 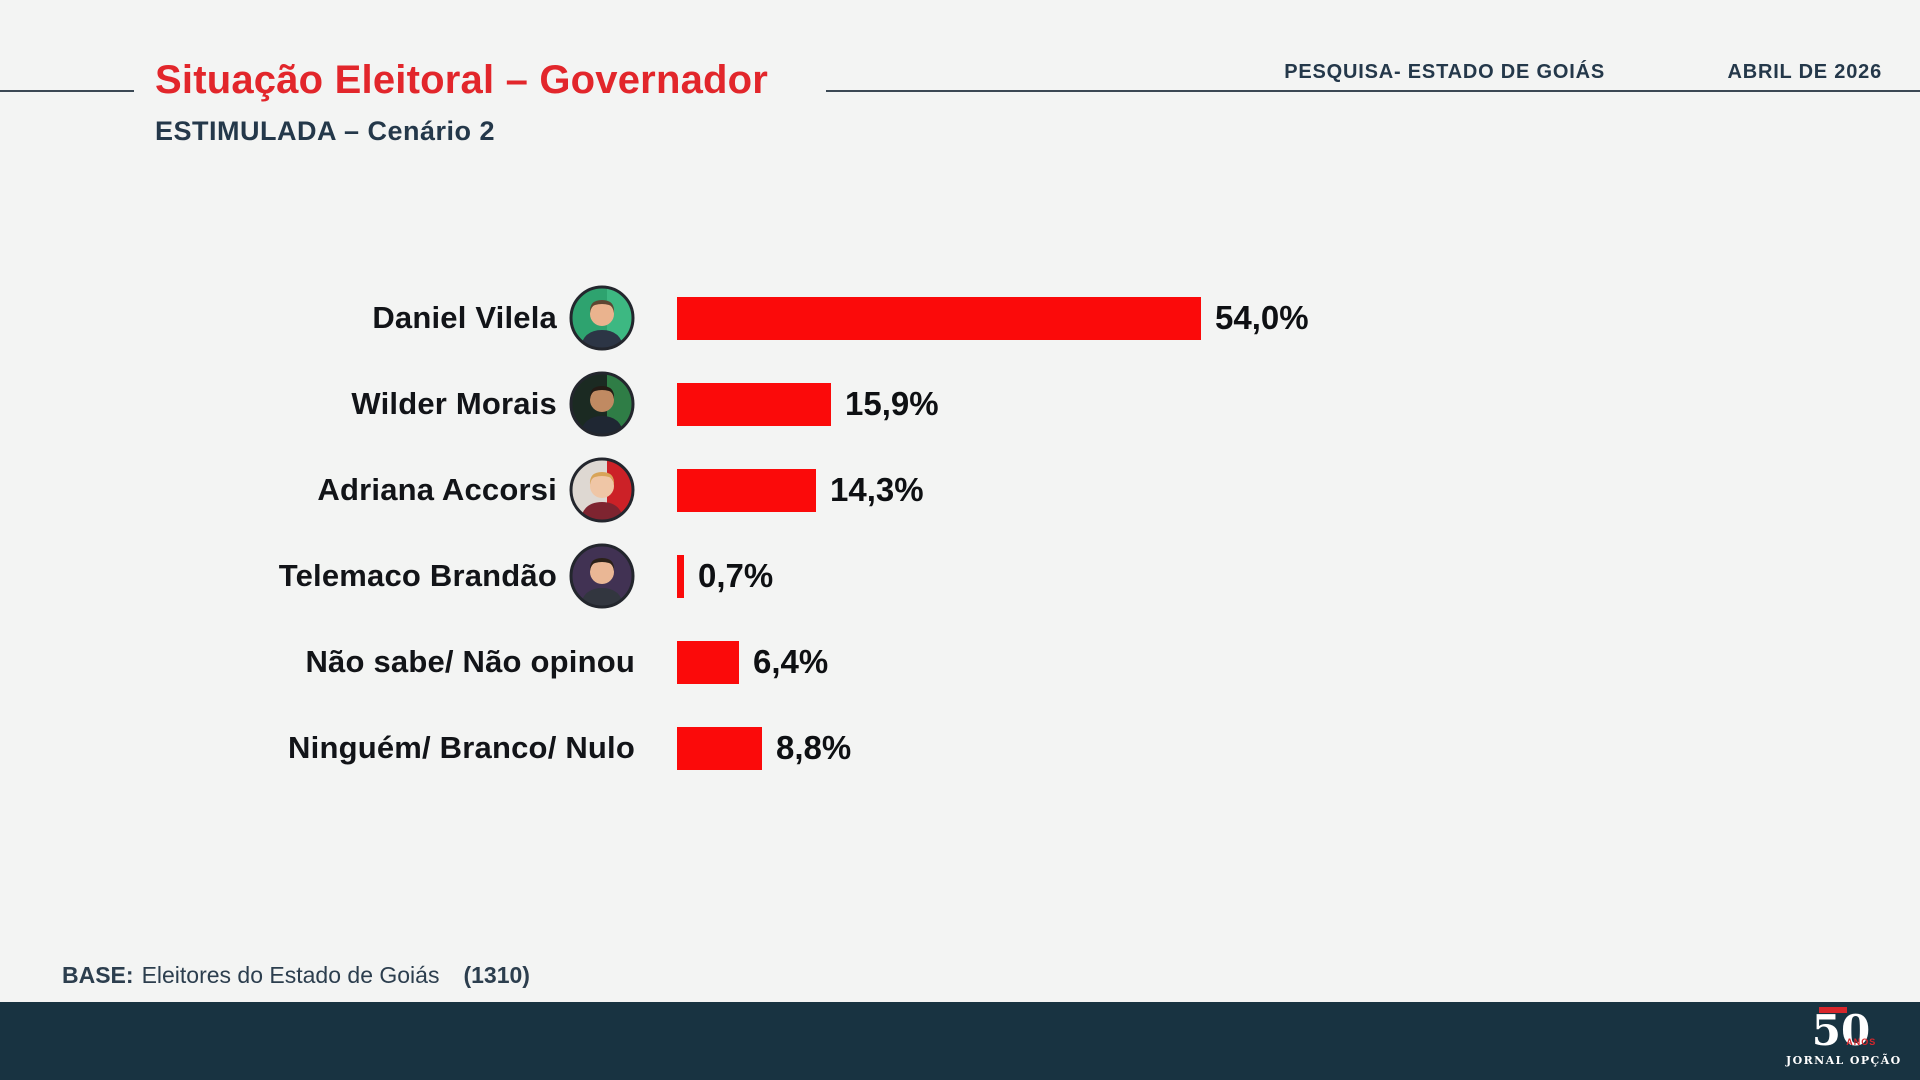 I want to click on page-title: Situação Eleitoral – Governador, so click(x=462, y=80).